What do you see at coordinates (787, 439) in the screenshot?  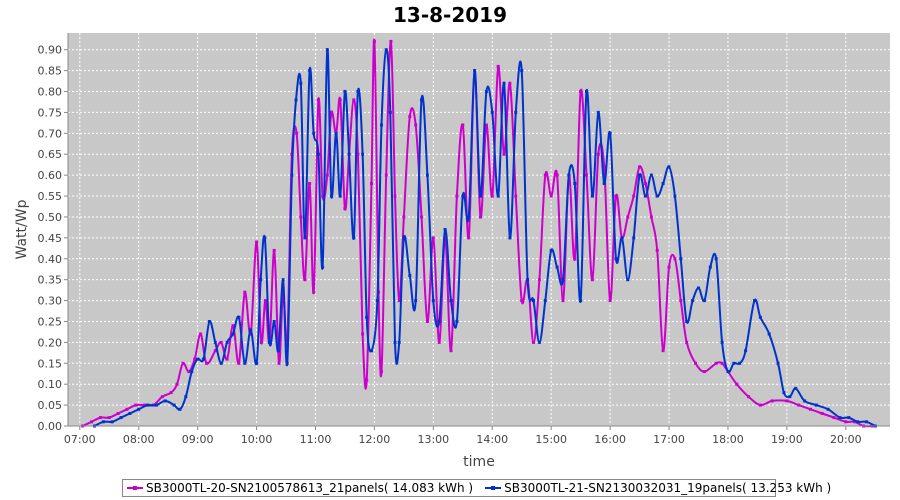 I see `x-tick-label: 19:00` at bounding box center [787, 439].